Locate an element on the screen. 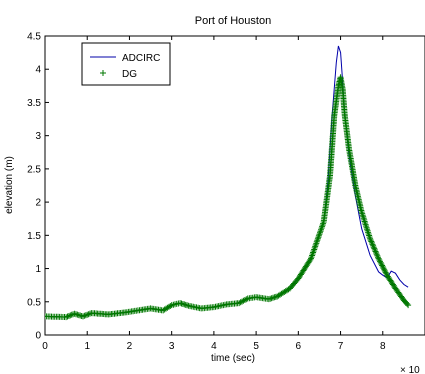 The image size is (425, 374). y-tick-label: 0.5 is located at coordinates (34, 302).